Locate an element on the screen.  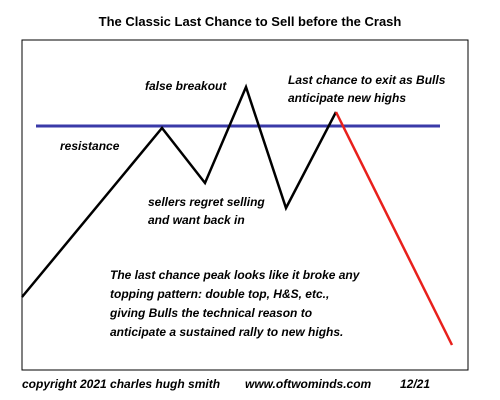
label: Last chance to exit as Bulls is located at coordinates (367, 80).